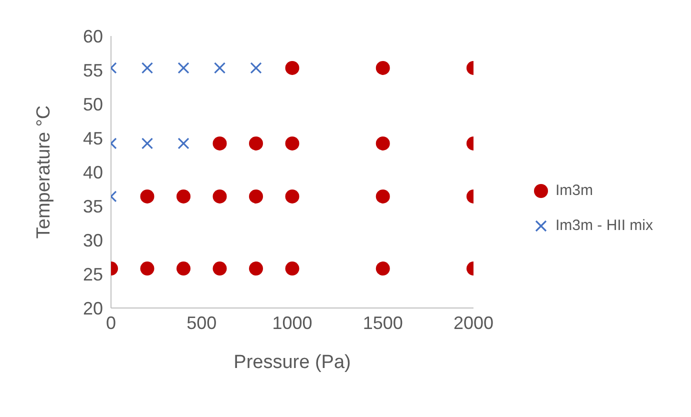 The width and height of the screenshot is (691, 417). What do you see at coordinates (44, 172) in the screenshot?
I see `y-axis-title: Temperature °C` at bounding box center [44, 172].